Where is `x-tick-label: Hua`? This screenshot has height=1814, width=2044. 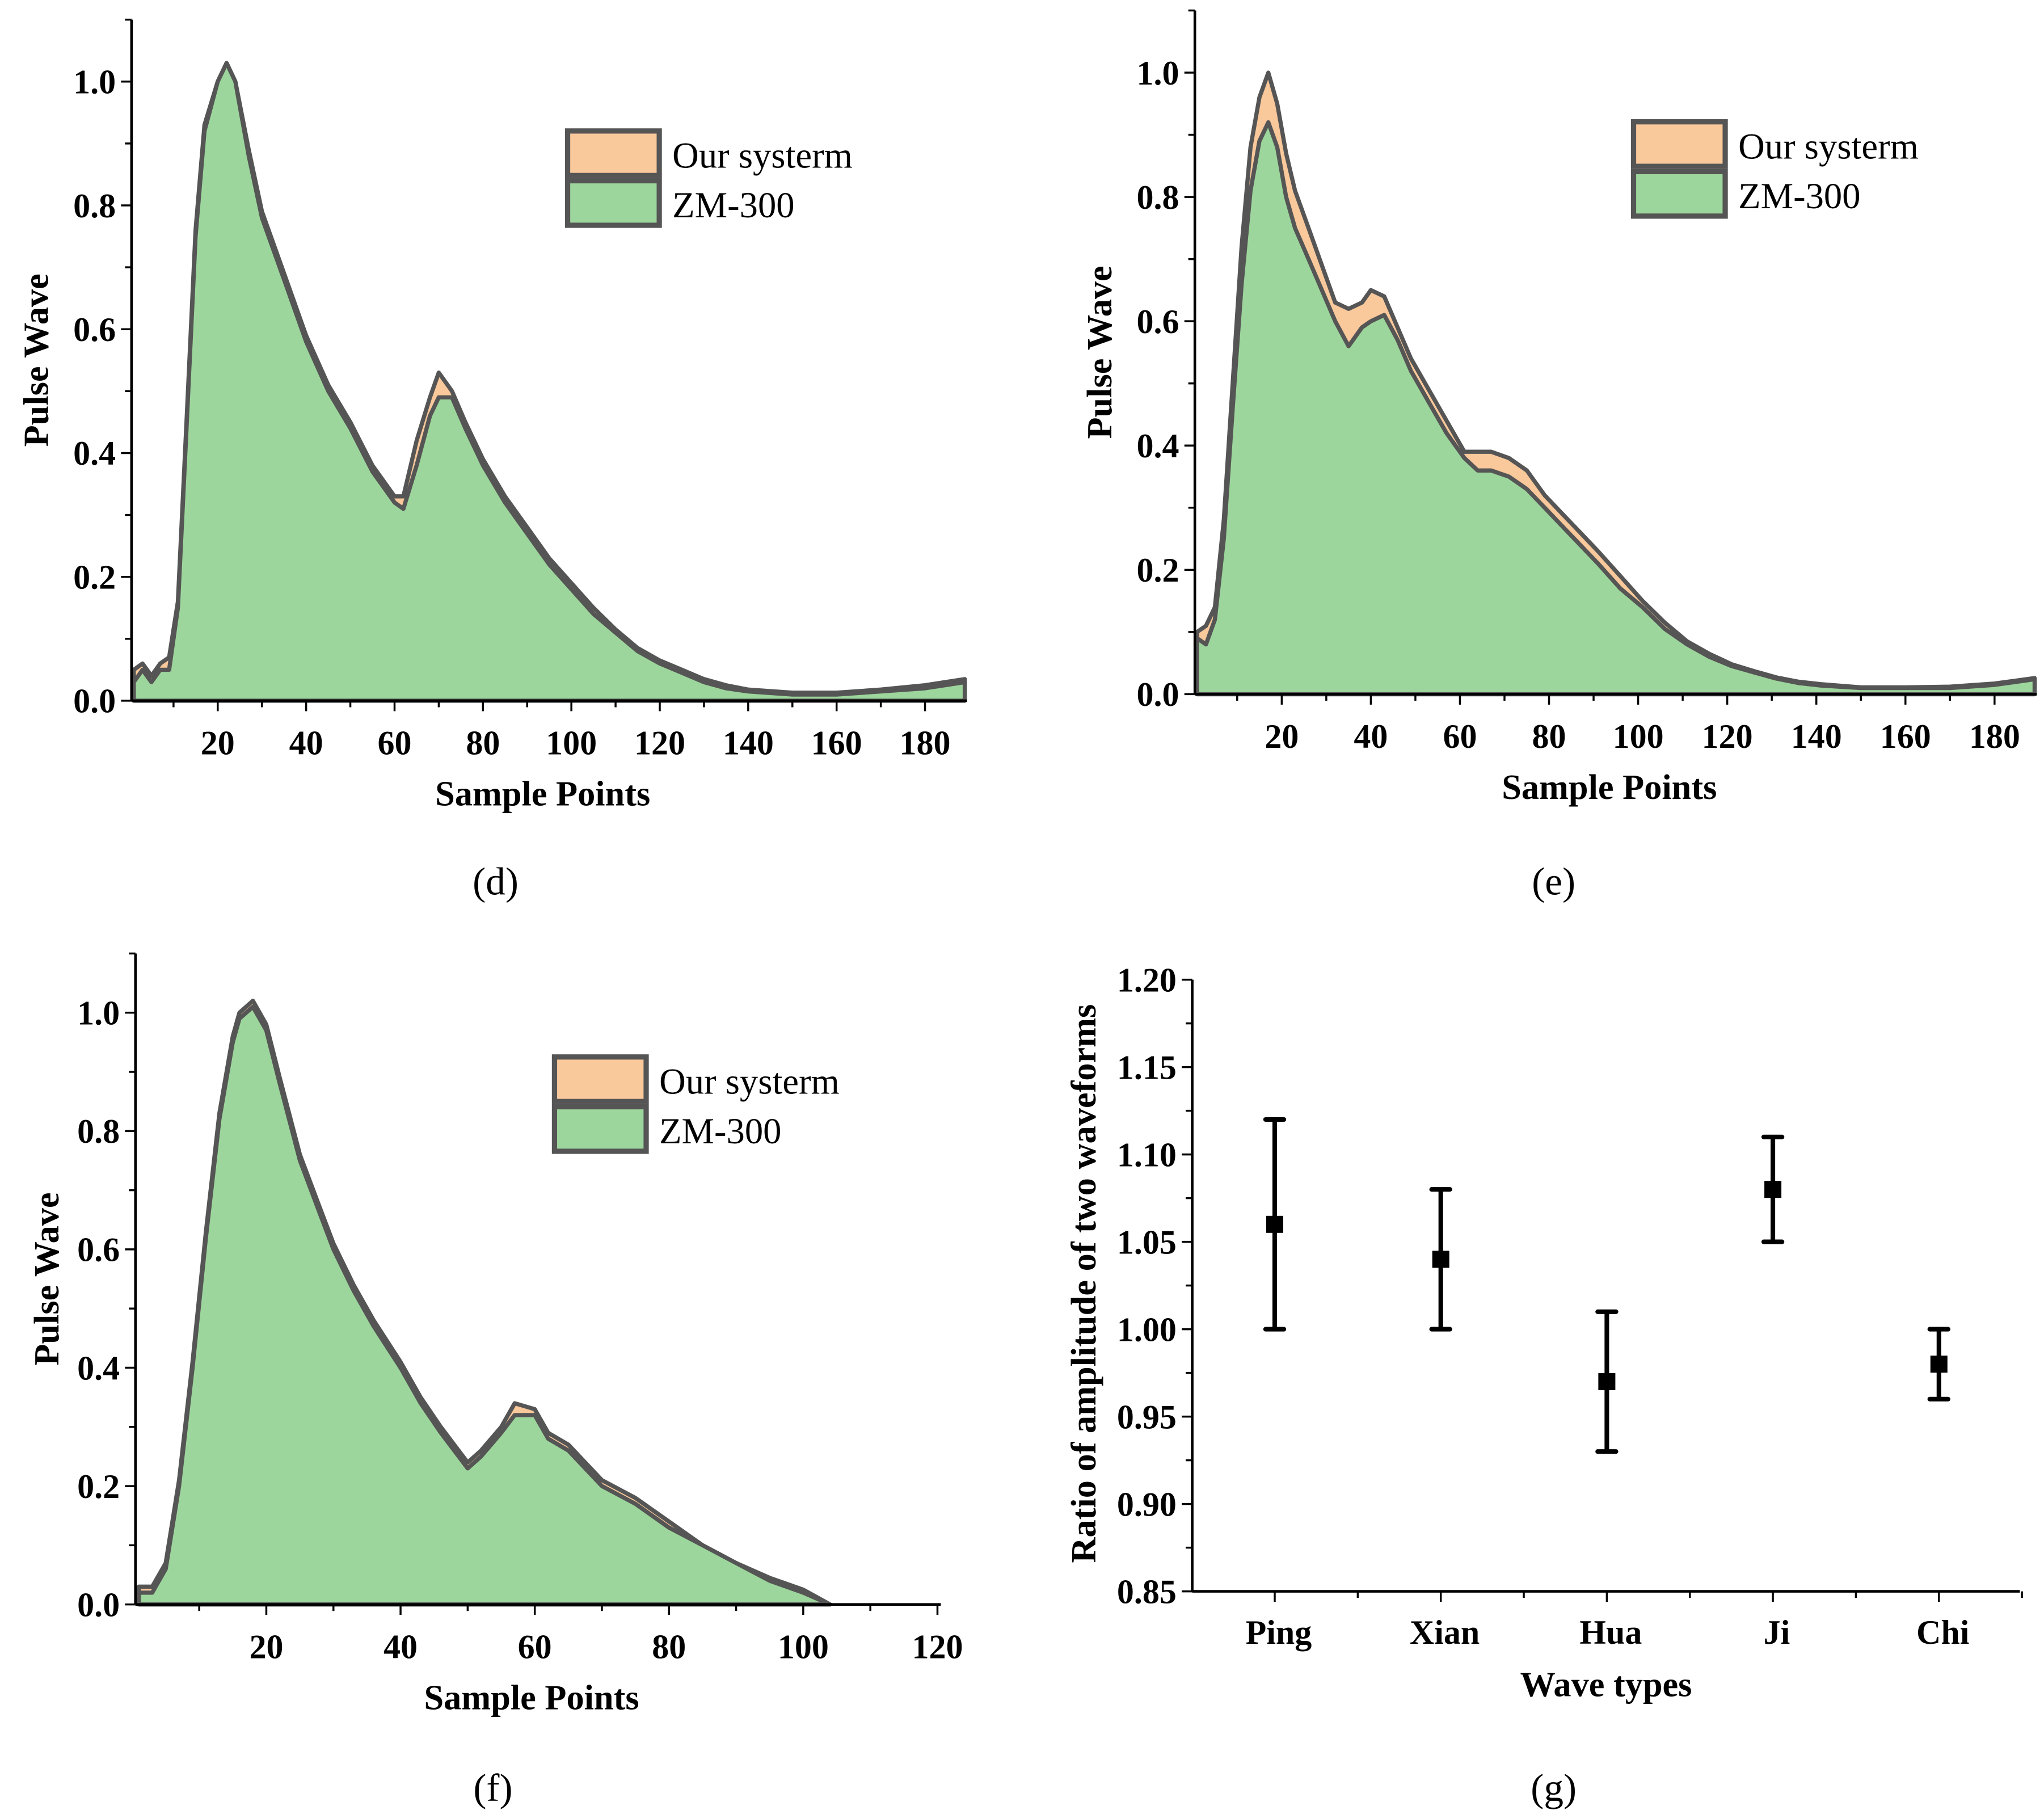
x-tick-label: Hua is located at coordinates (1610, 1632).